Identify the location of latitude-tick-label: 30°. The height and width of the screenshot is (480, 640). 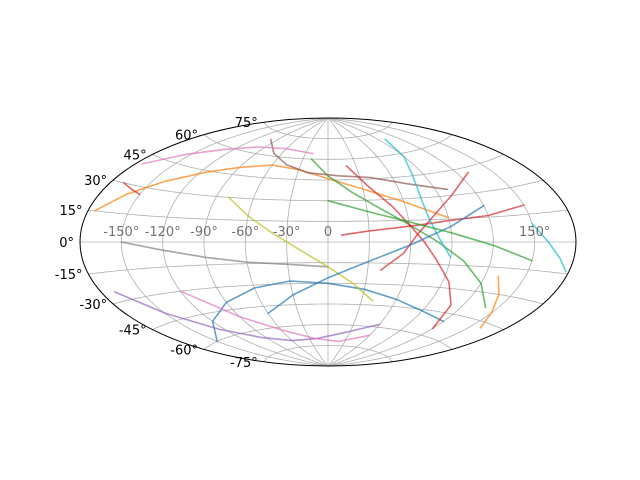
(95, 181).